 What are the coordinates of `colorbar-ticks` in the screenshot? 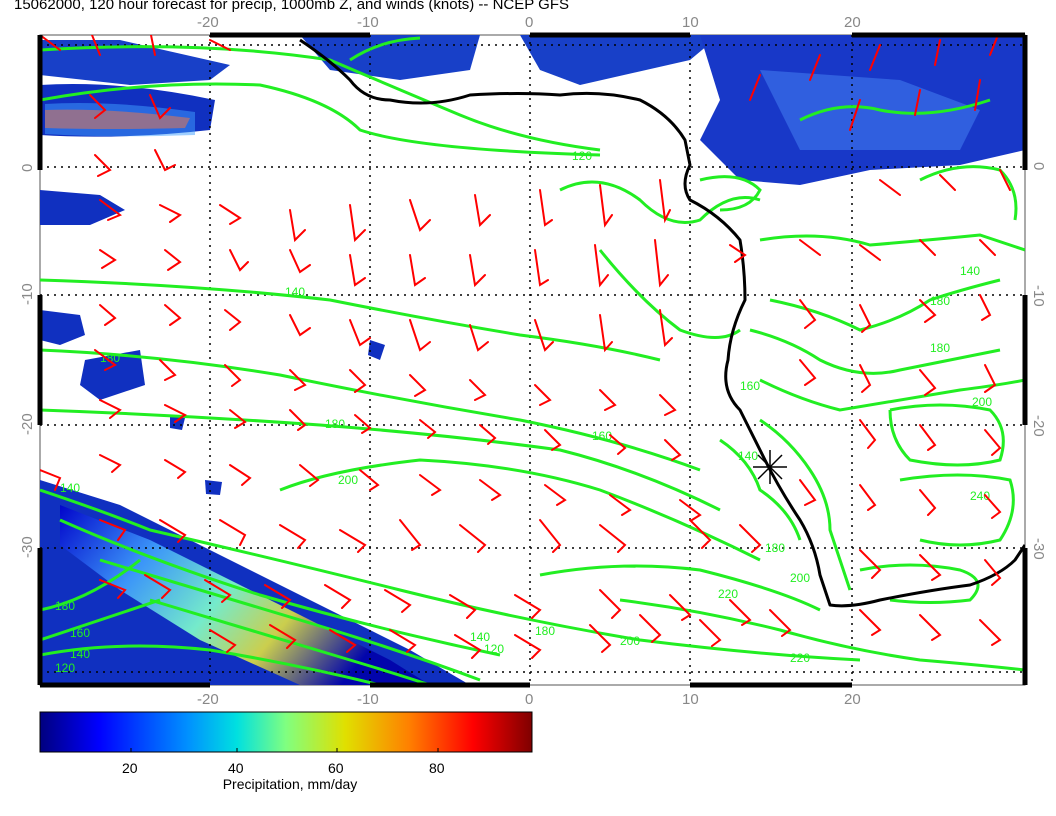 It's located at (284, 750).